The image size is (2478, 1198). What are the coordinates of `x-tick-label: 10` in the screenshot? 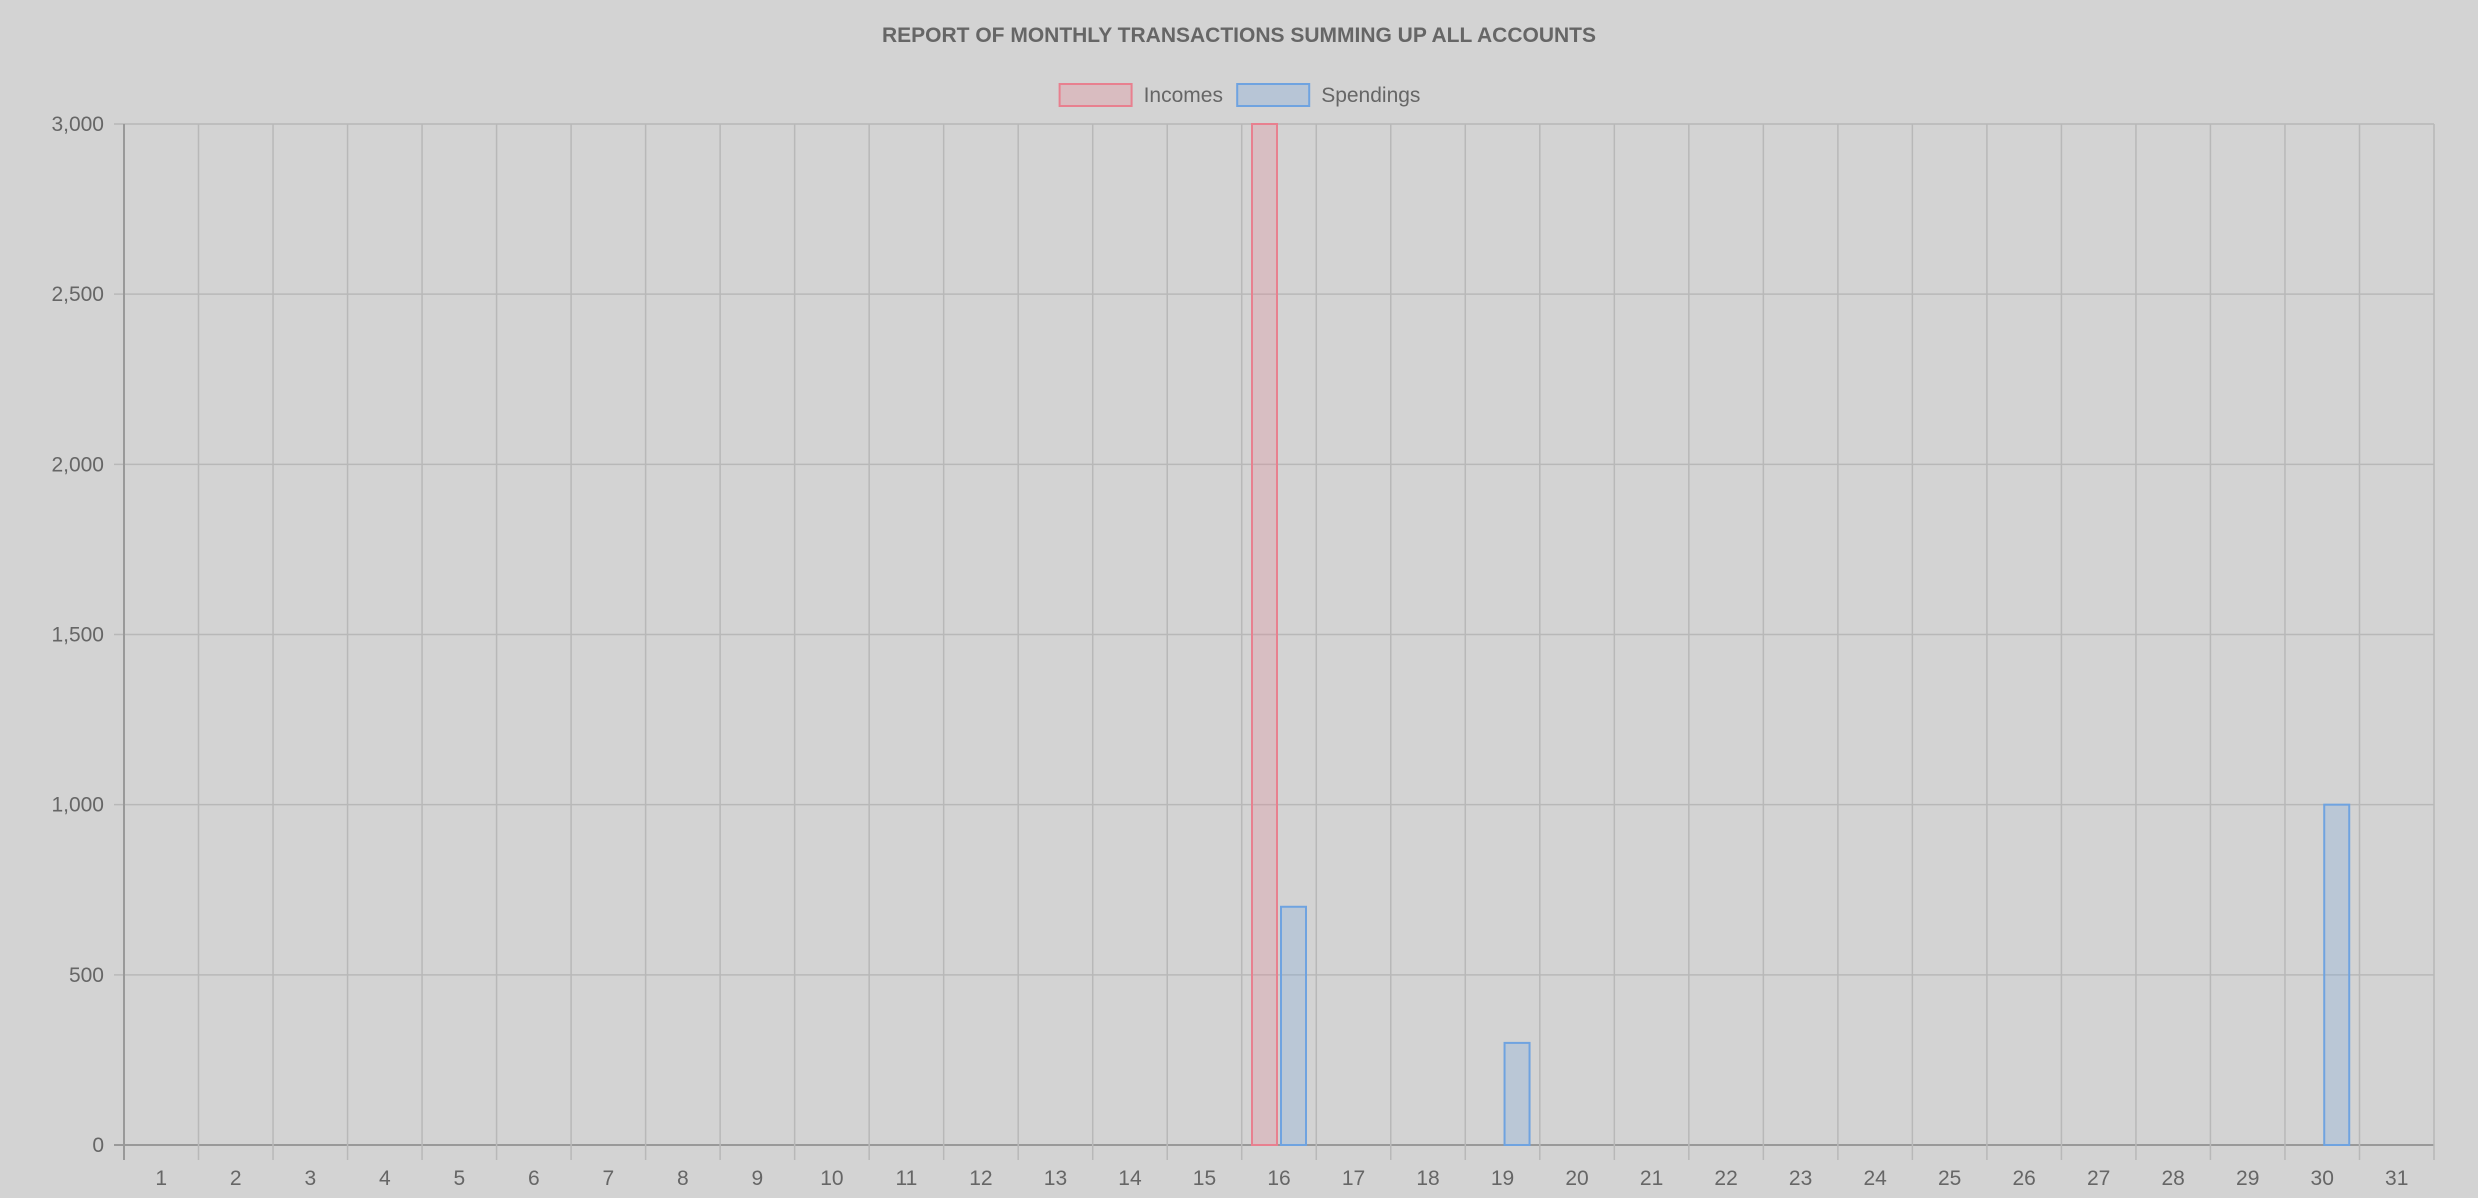 It's located at (831, 1178).